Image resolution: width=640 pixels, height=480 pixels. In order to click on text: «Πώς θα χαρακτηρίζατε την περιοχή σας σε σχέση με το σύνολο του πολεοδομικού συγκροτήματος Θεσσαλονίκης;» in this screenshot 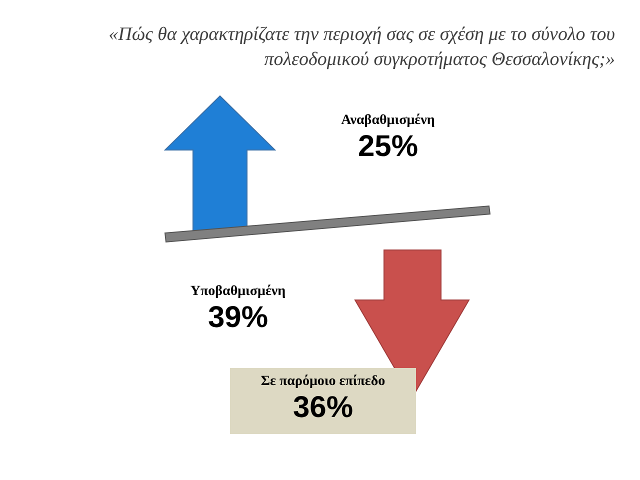, I will do `click(361, 47)`.